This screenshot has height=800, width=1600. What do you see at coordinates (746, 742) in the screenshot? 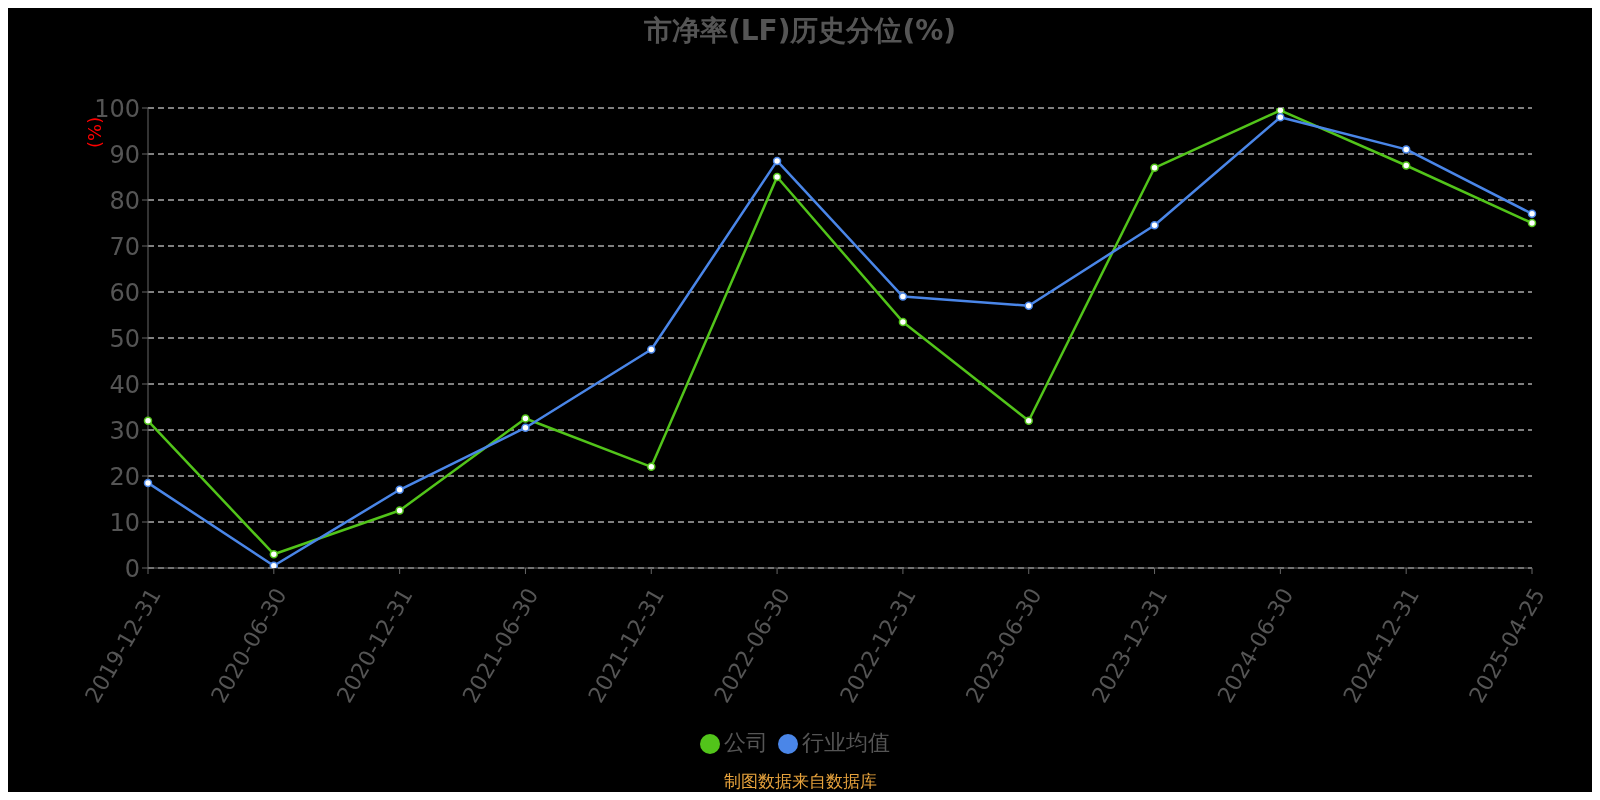
I see `legend-label: 公司` at bounding box center [746, 742].